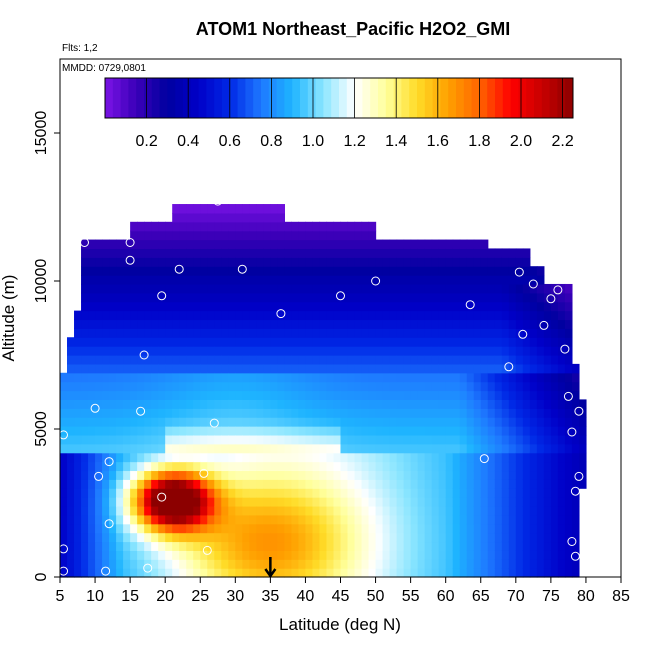  What do you see at coordinates (163, 98) in the screenshot?
I see `colorbar-segment` at bounding box center [163, 98].